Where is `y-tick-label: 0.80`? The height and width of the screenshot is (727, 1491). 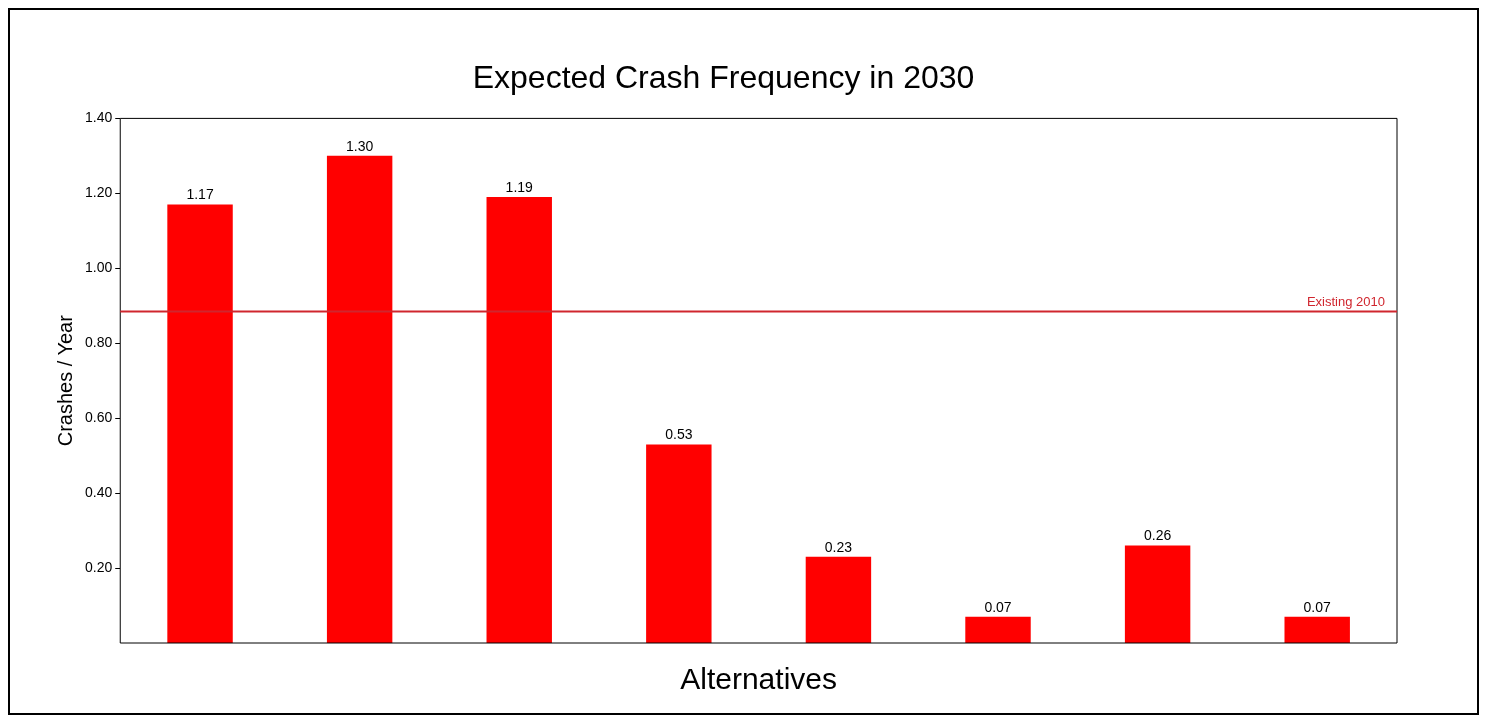
y-tick-label: 0.80 is located at coordinates (99, 342).